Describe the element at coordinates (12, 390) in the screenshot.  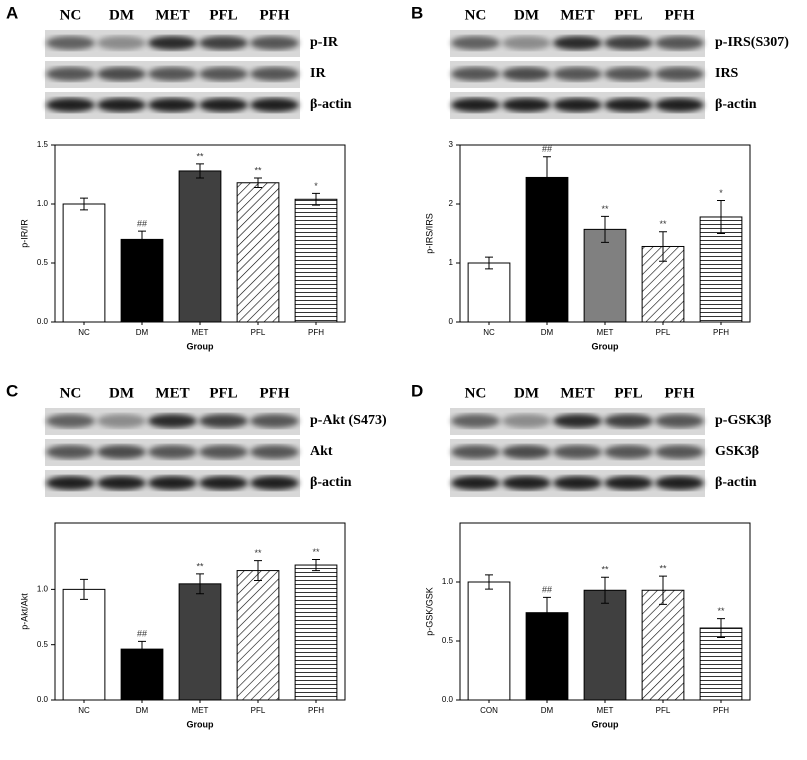
I see `panel-label: C` at that location.